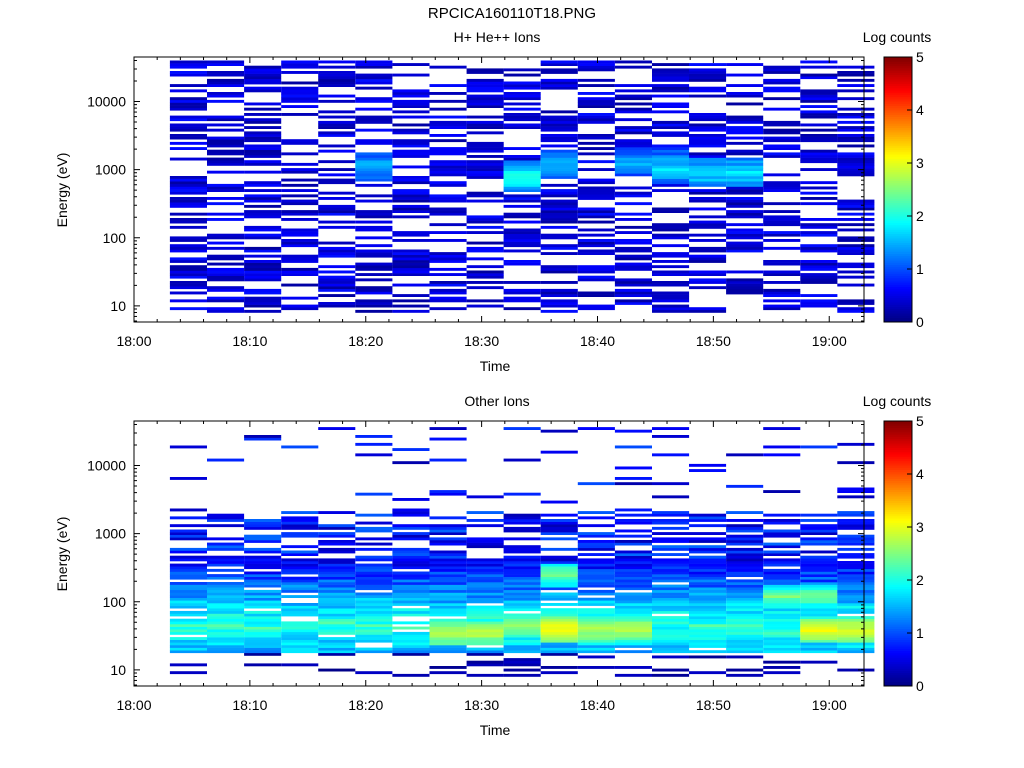 The image size is (1024, 768). What do you see at coordinates (897, 37) in the screenshot?
I see `colorbar-label-top: Log counts` at bounding box center [897, 37].